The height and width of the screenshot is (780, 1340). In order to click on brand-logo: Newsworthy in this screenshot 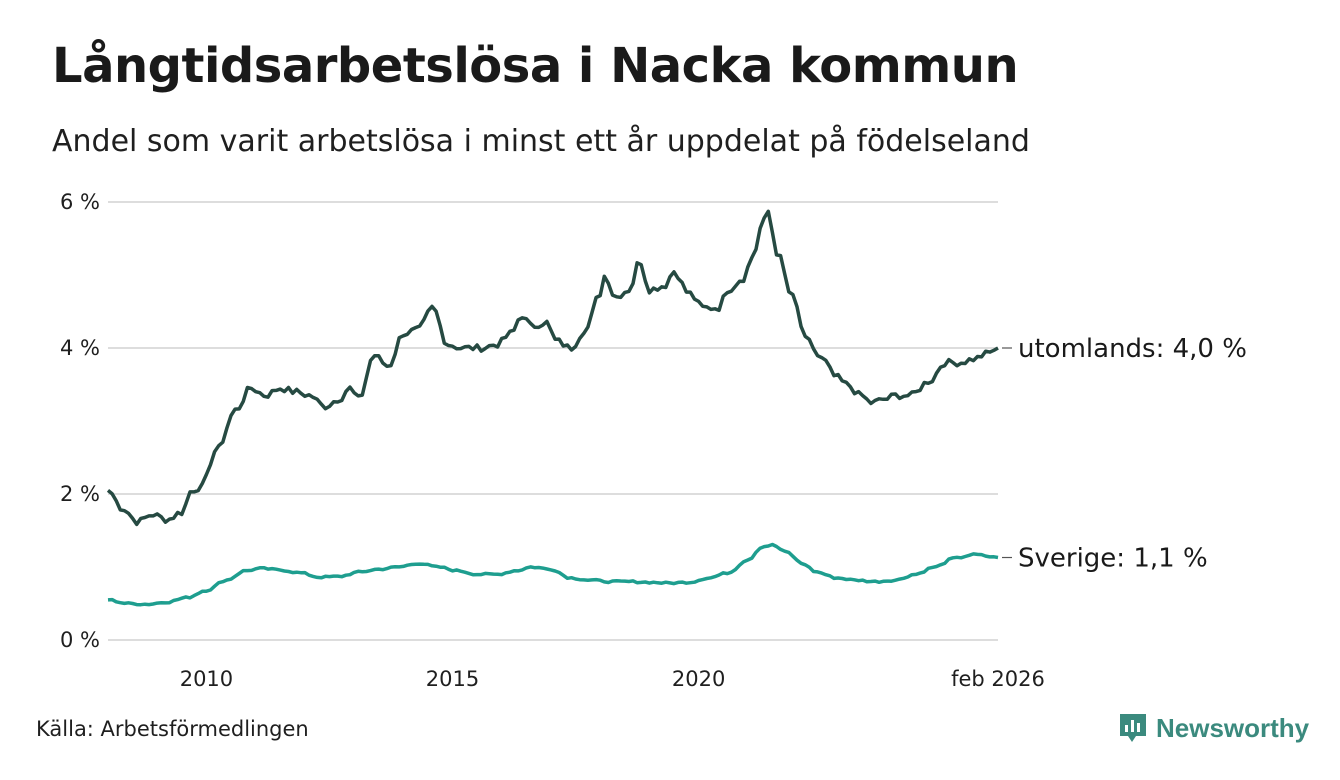, I will do `click(1213, 728)`.